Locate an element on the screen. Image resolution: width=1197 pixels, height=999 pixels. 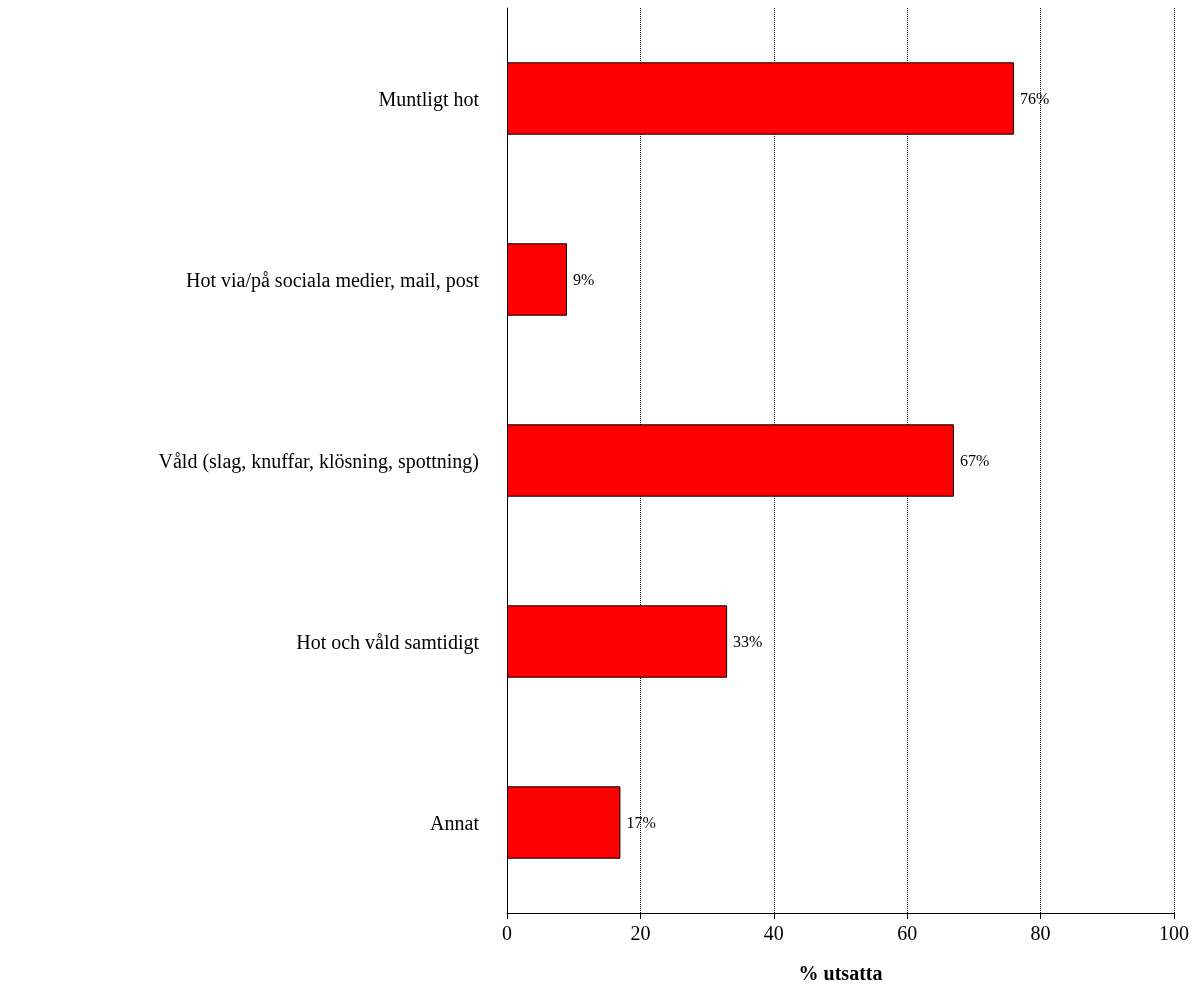
y-tick-label: Hot via/på sociala medier, mail, post is located at coordinates (332, 280).